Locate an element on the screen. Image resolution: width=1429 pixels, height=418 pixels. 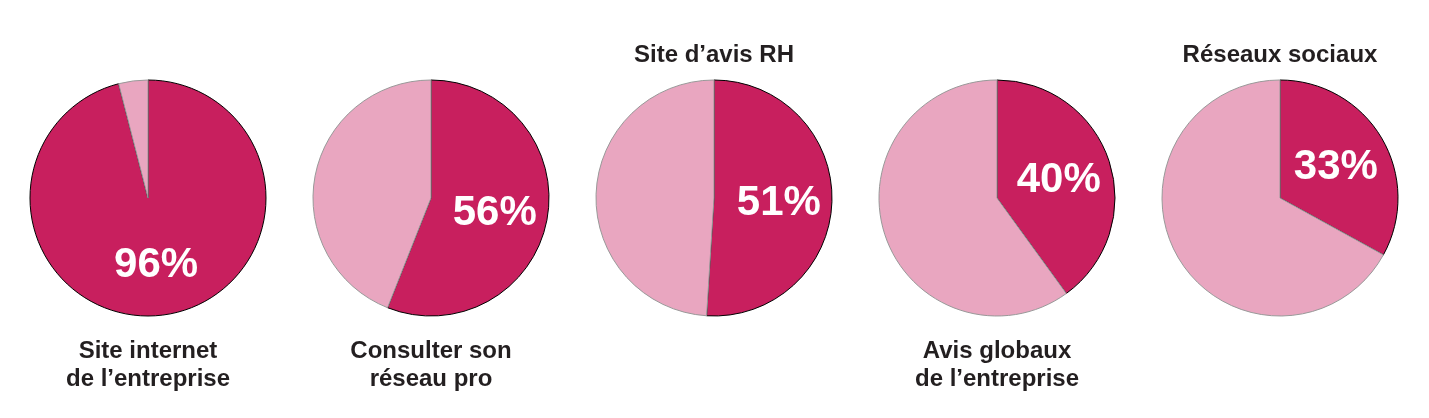
text: Site internet de l’entreprise is located at coordinates (148, 363).